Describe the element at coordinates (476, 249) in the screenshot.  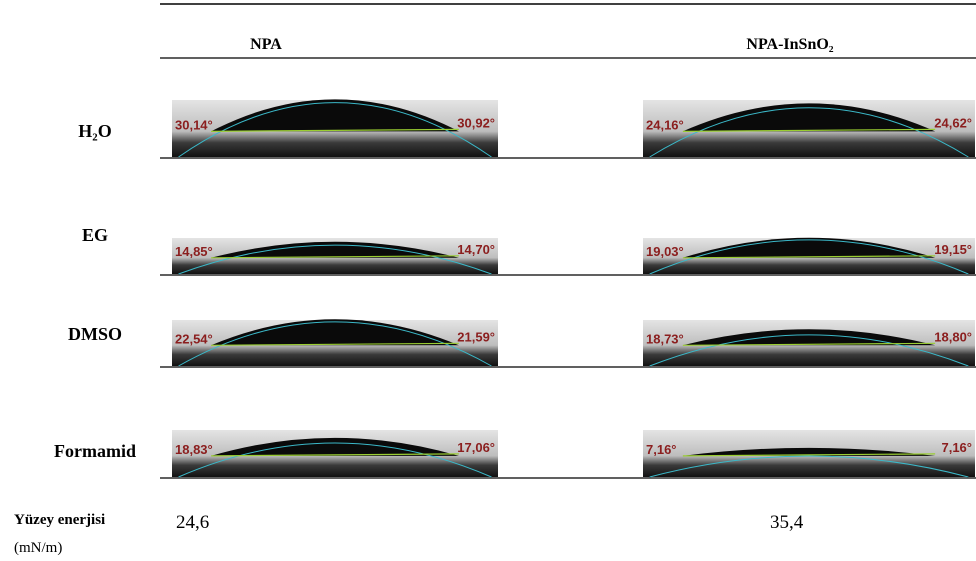
I see `angle-label: 14,70°` at that location.